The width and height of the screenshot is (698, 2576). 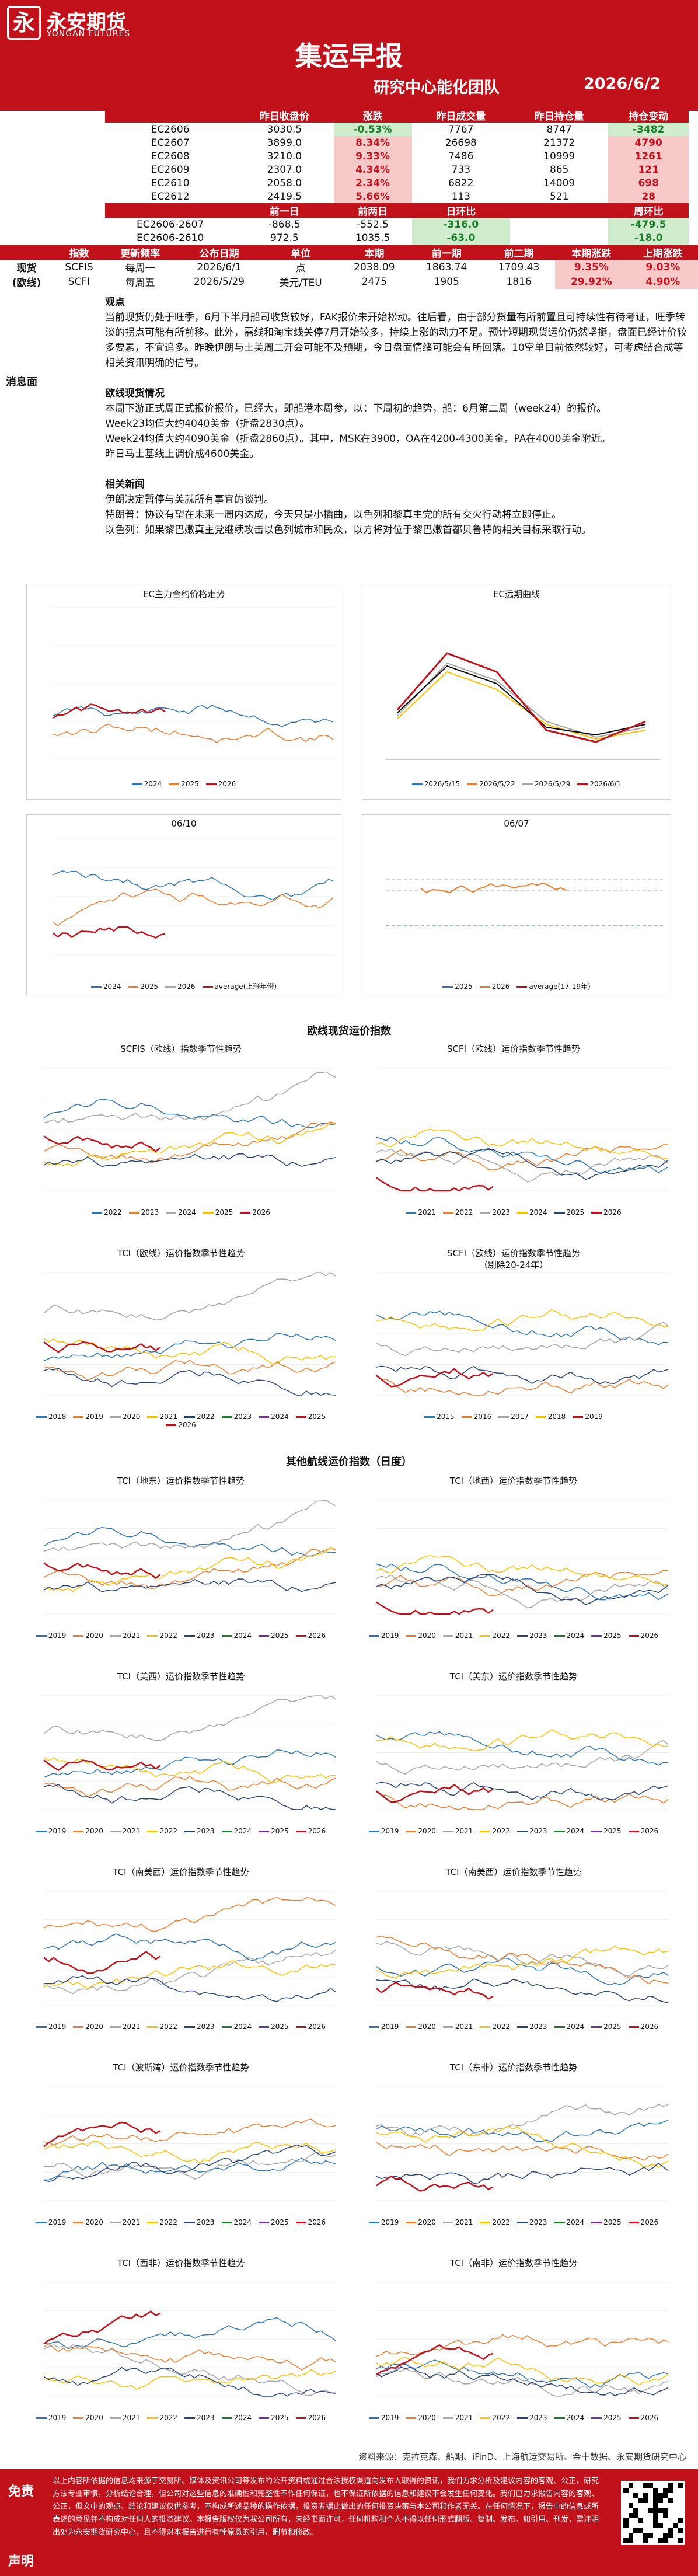 What do you see at coordinates (349, 56) in the screenshot?
I see `page-title: 集运早报` at bounding box center [349, 56].